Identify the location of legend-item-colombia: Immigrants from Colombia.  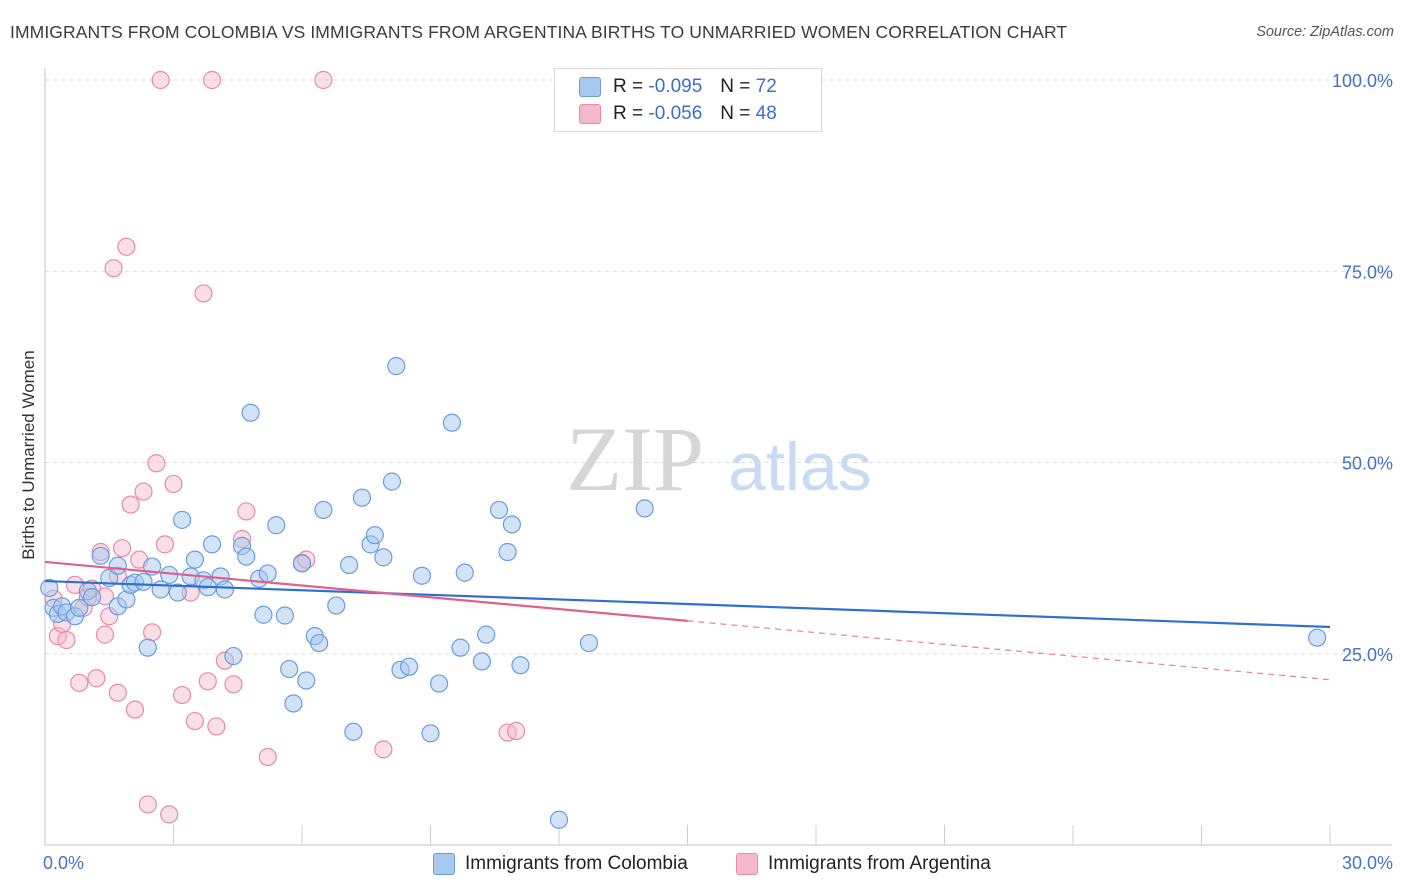
(560, 864).